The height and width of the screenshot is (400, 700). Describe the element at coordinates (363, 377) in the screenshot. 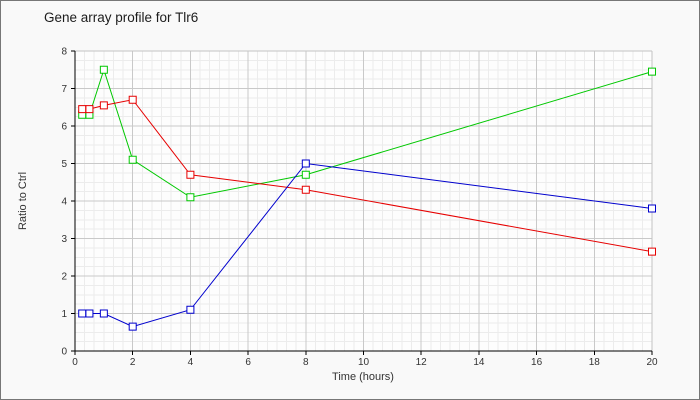

I see `x-axis-label: Time (hours)` at that location.